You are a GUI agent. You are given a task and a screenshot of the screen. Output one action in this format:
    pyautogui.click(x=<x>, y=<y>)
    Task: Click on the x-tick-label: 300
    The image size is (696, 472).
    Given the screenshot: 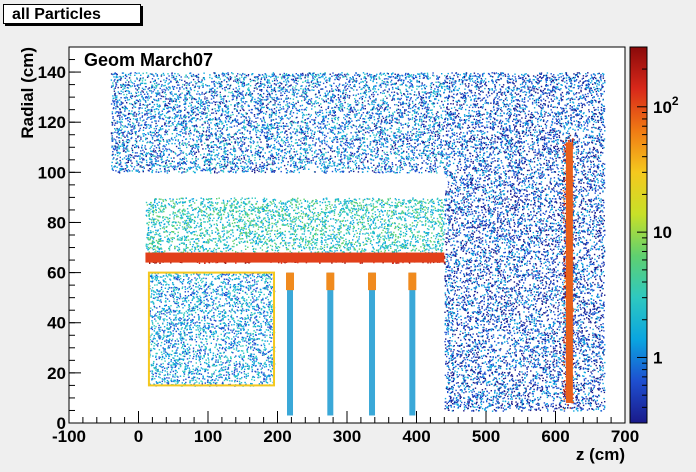 What is the action you would take?
    pyautogui.click(x=347, y=436)
    